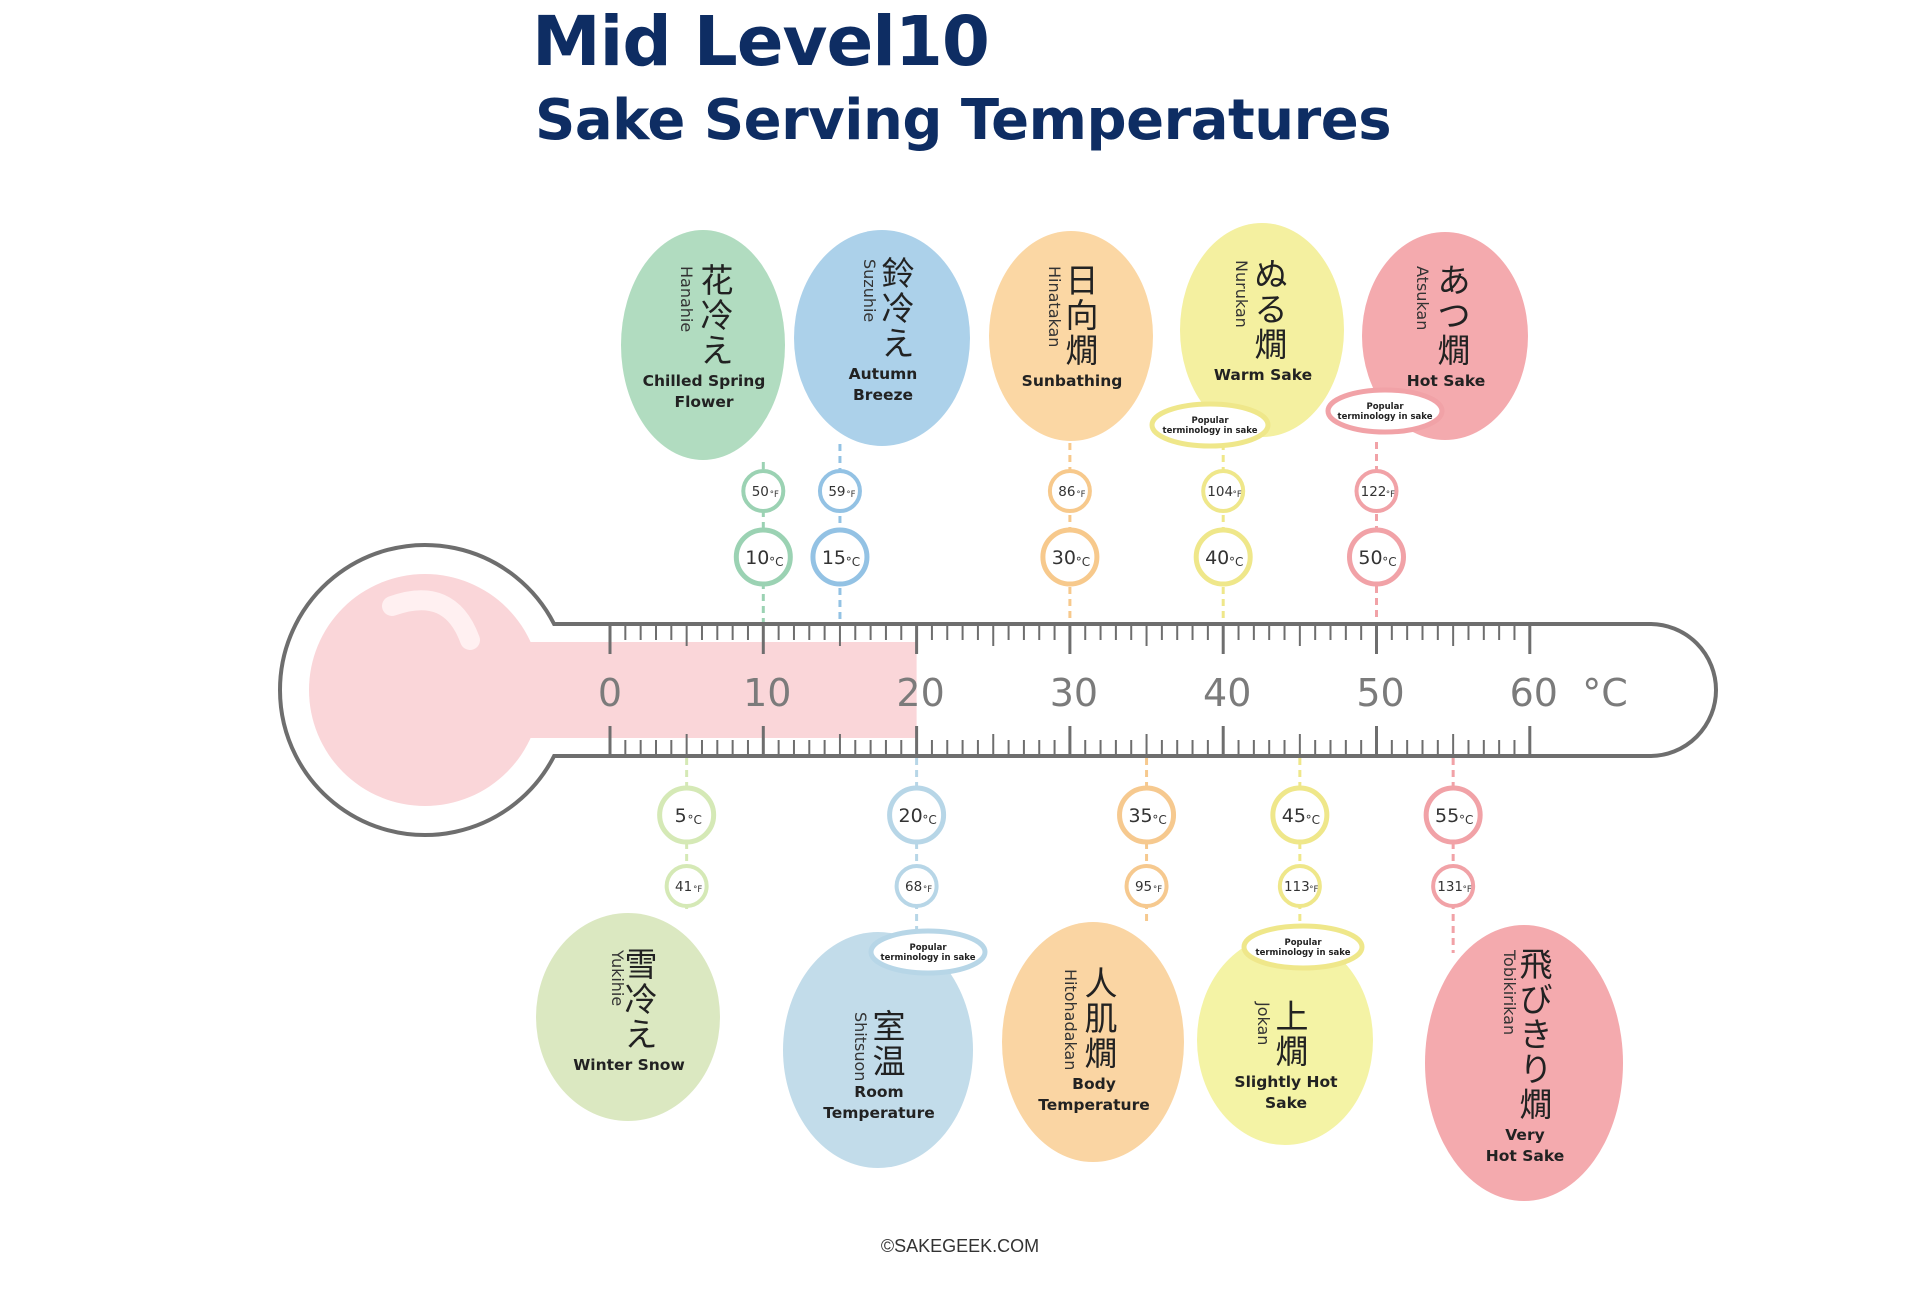 This screenshot has width=1920, height=1292. Describe the element at coordinates (1286, 1103) in the screenshot. I see `english-label: Sake` at that location.